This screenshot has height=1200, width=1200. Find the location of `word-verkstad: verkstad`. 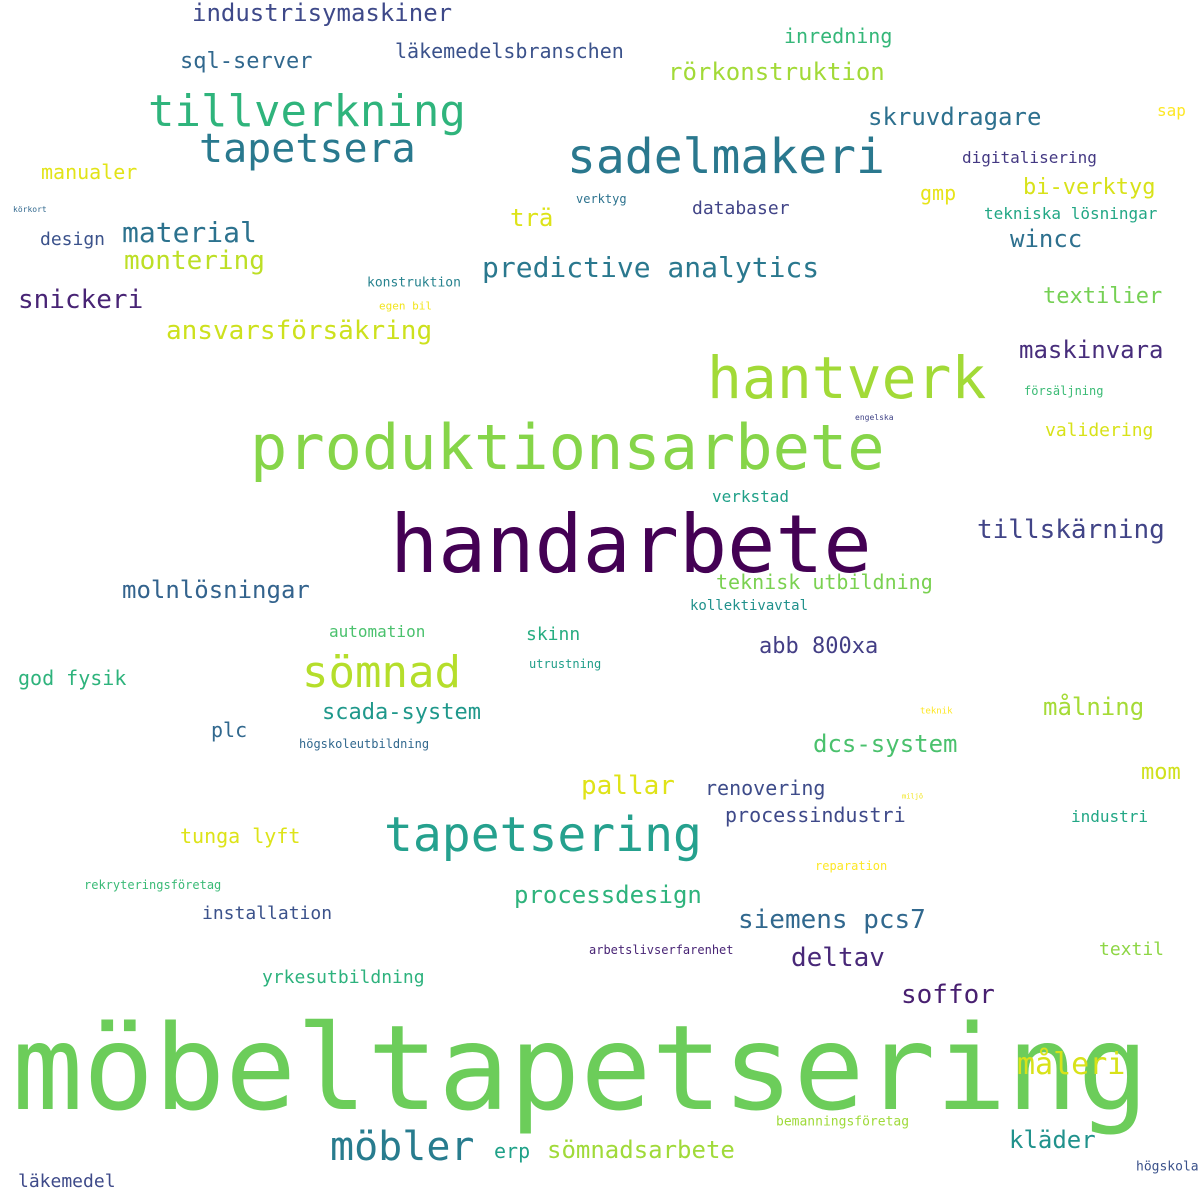

word-verkstad: verkstad is located at coordinates (751, 496).